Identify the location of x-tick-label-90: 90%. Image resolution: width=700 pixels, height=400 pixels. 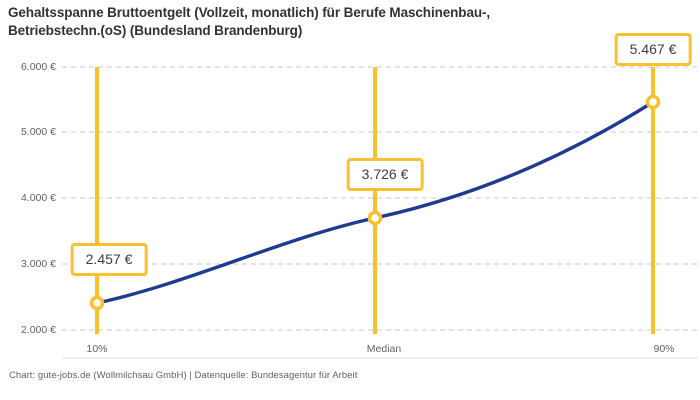
(664, 349).